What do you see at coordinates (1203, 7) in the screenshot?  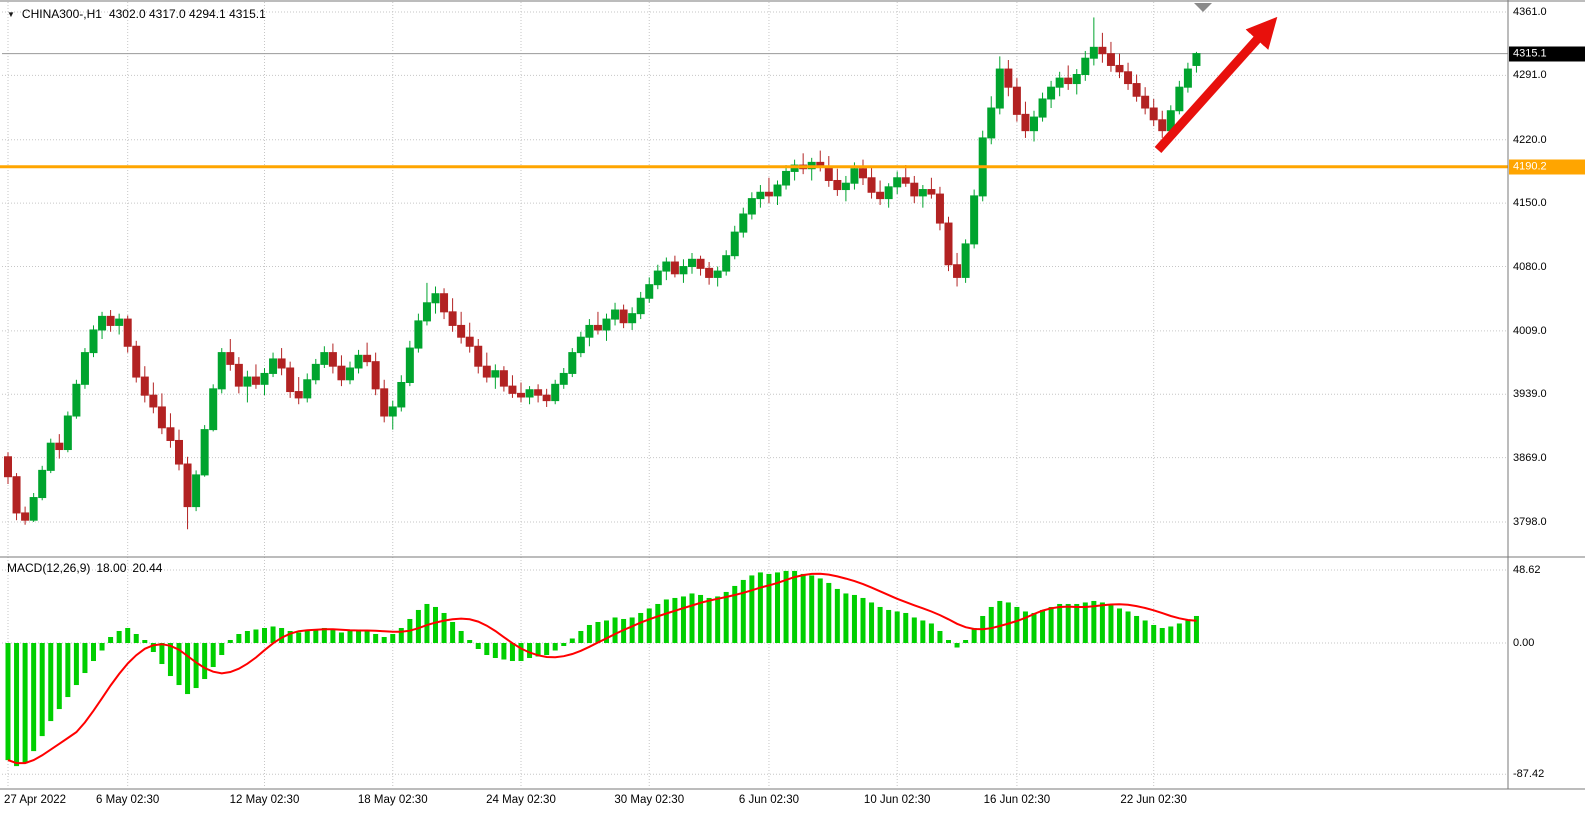 I see `chart-shift-marker-icon` at bounding box center [1203, 7].